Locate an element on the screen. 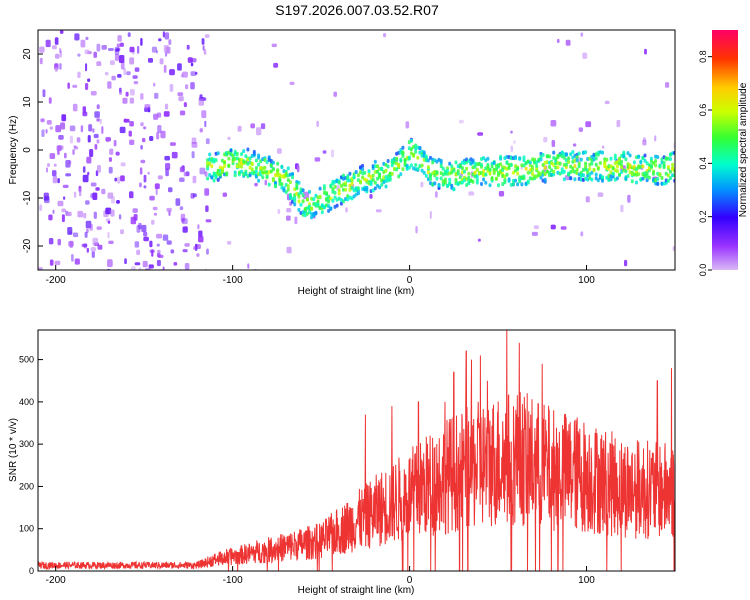 The image size is (750, 600). y-tick-label: 300 is located at coordinates (26, 444).